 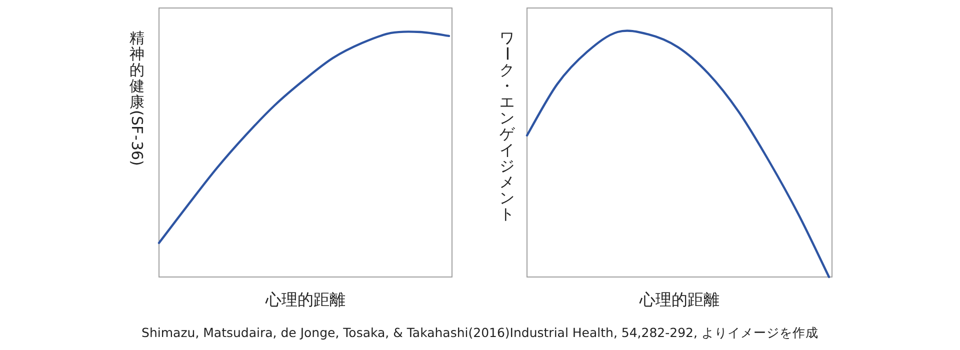 What do you see at coordinates (507, 126) in the screenshot?
I see `text: ワーク・エンゲイジメント` at bounding box center [507, 126].